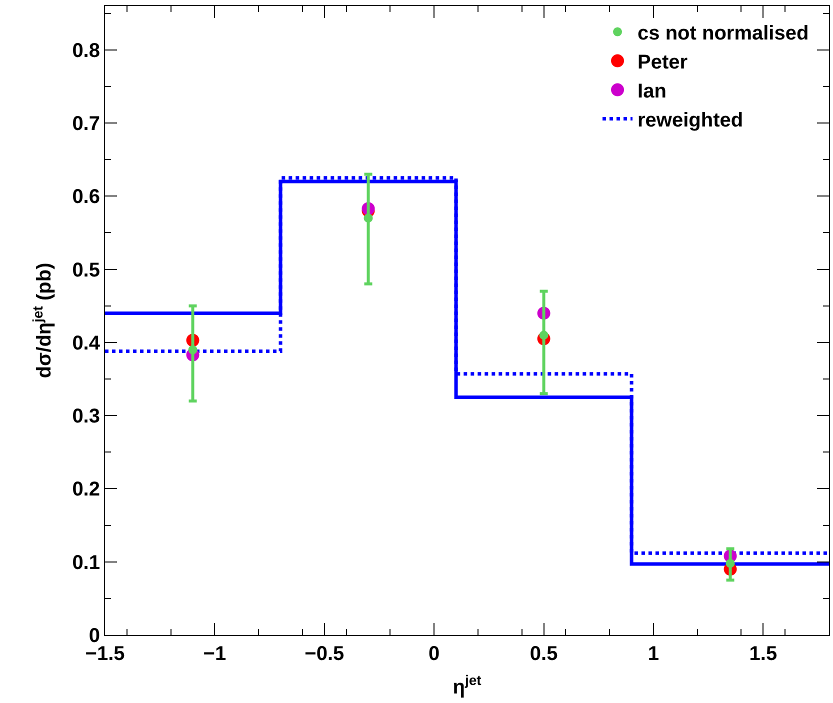 The height and width of the screenshot is (703, 833). What do you see at coordinates (86, 270) in the screenshot?
I see `y-tick-label: 0.5` at bounding box center [86, 270].